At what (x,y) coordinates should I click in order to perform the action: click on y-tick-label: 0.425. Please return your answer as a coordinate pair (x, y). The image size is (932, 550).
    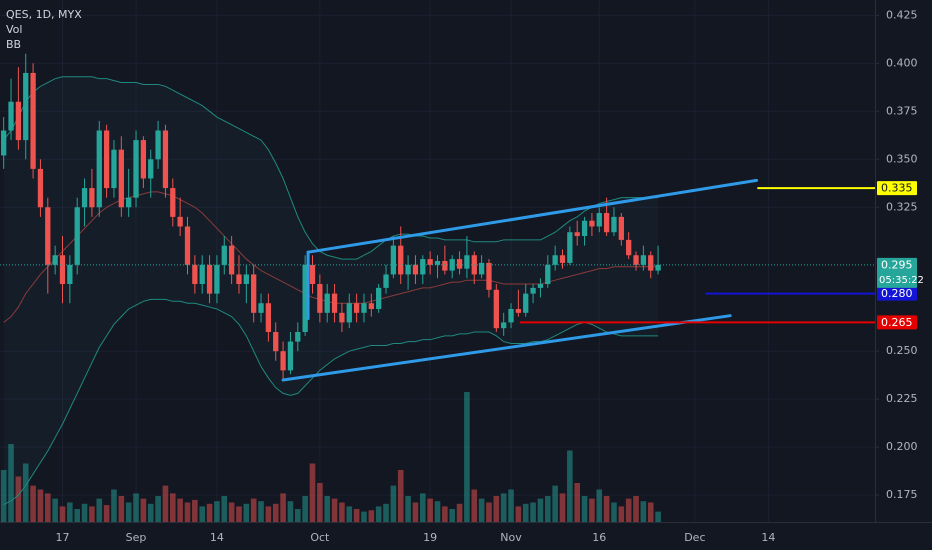
    Looking at the image, I should click on (902, 14).